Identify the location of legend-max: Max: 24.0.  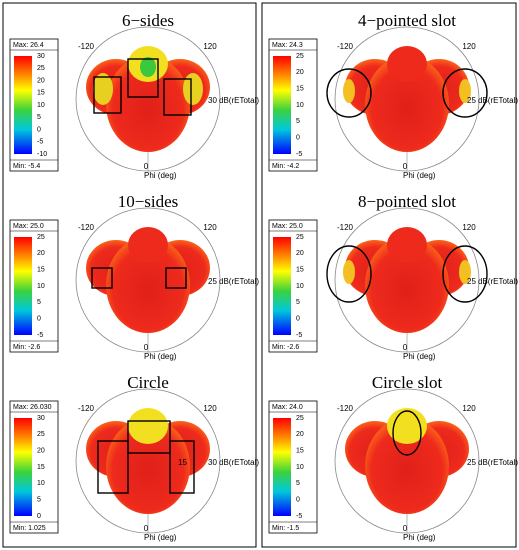
(287, 407).